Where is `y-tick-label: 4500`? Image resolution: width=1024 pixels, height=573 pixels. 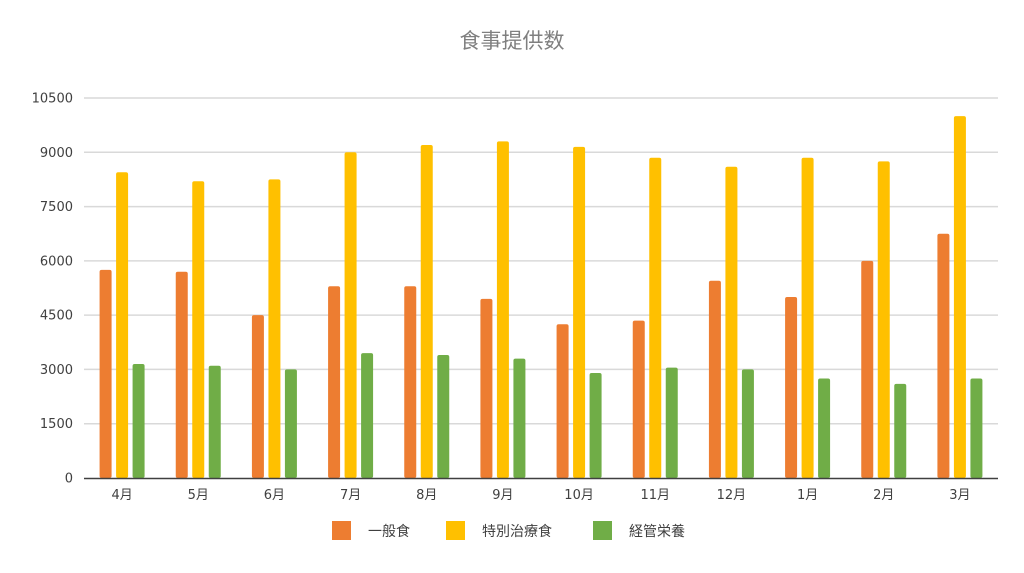 y-tick-label: 4500 is located at coordinates (56, 316).